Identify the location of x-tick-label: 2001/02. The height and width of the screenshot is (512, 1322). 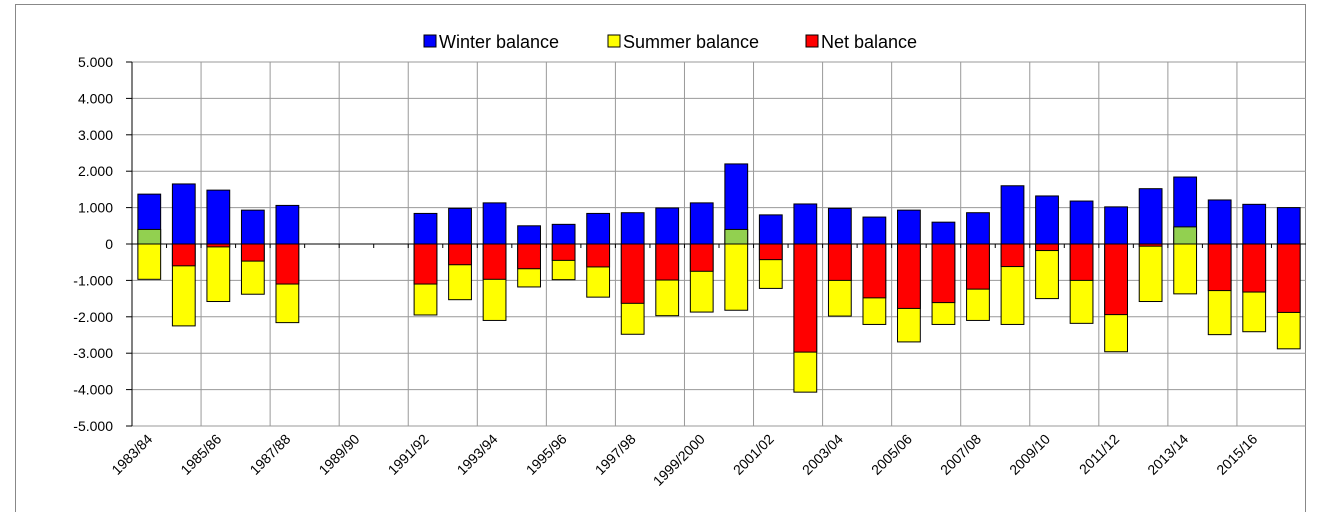
(753, 454).